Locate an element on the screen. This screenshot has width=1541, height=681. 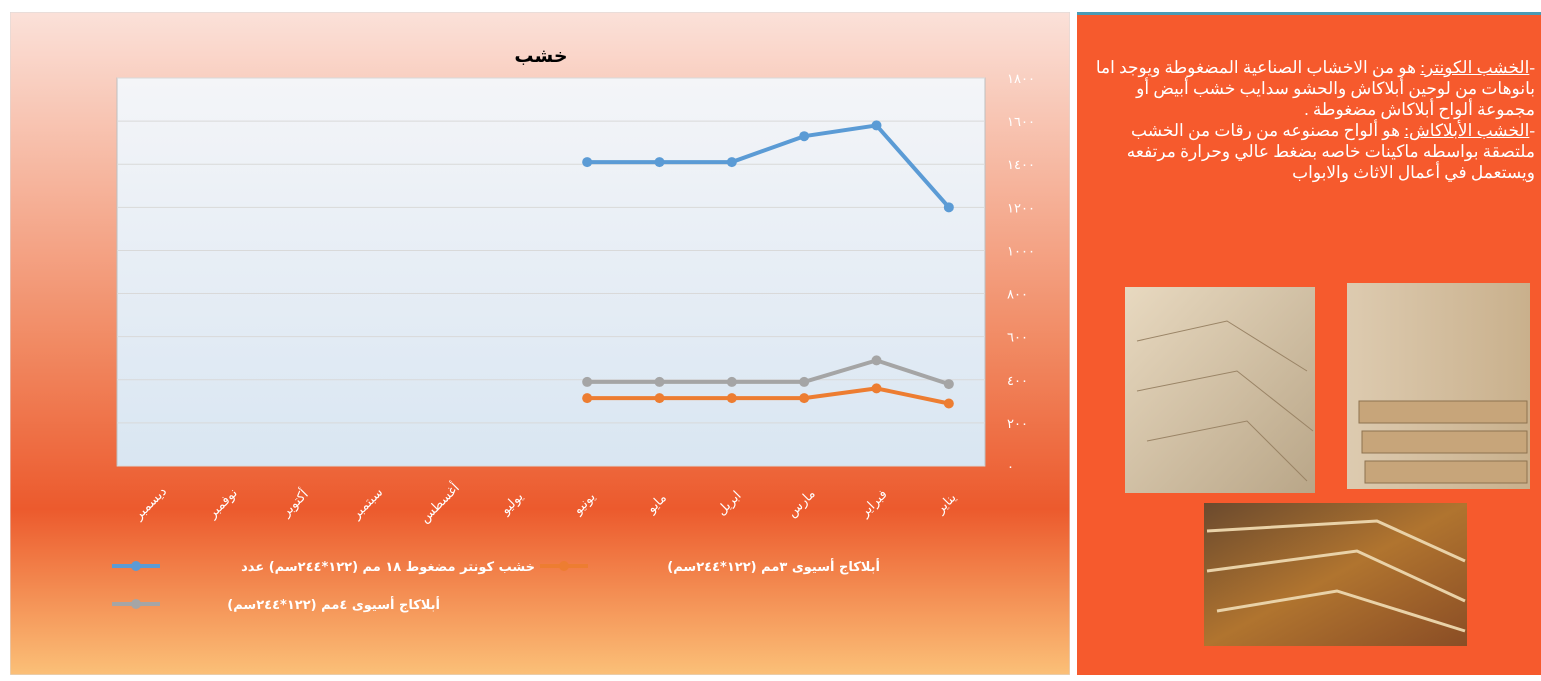
chart-title: خشب is located at coordinates (540, 56).